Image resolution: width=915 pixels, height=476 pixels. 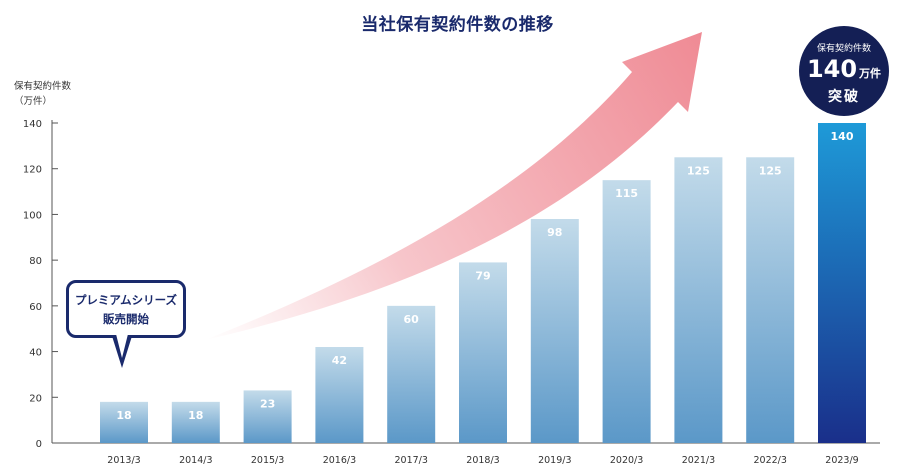 What do you see at coordinates (626, 193) in the screenshot?
I see `data-label: 115` at bounding box center [626, 193].